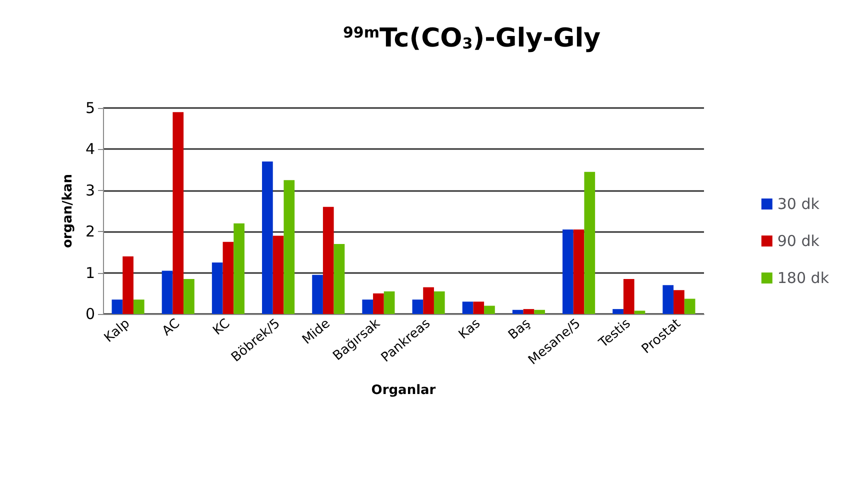  What do you see at coordinates (90, 231) in the screenshot?
I see `y-tick-label: 2` at bounding box center [90, 231].